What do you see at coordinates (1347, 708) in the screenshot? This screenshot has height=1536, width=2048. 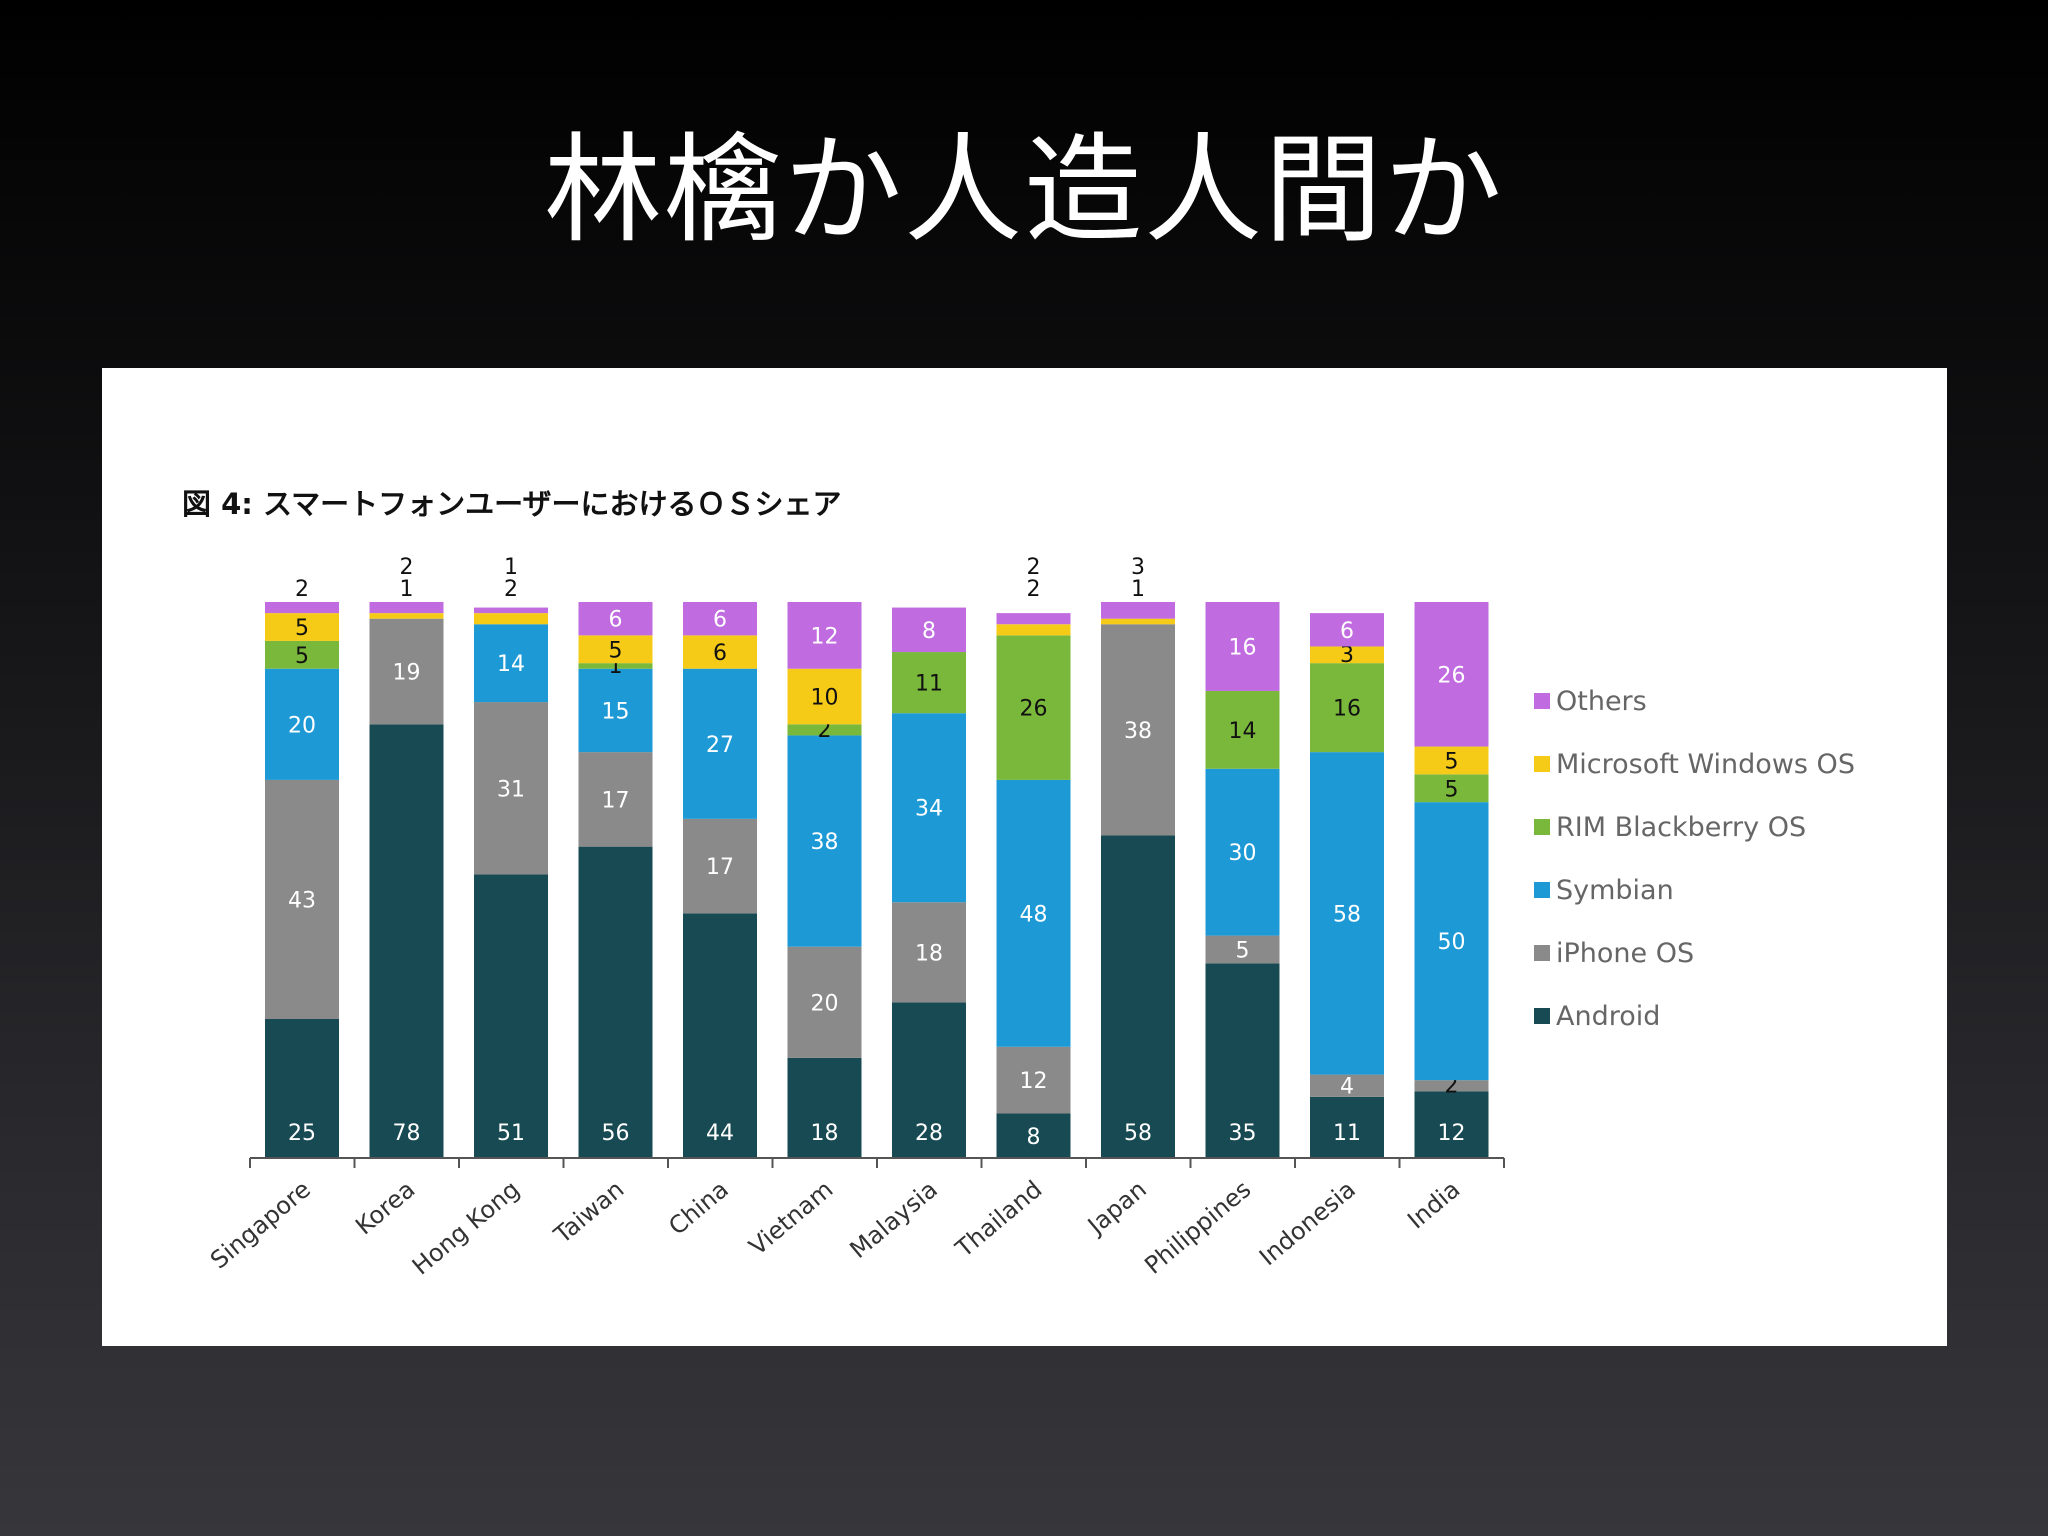 I see `bar-indonesia-rim-blackberry-os` at bounding box center [1347, 708].